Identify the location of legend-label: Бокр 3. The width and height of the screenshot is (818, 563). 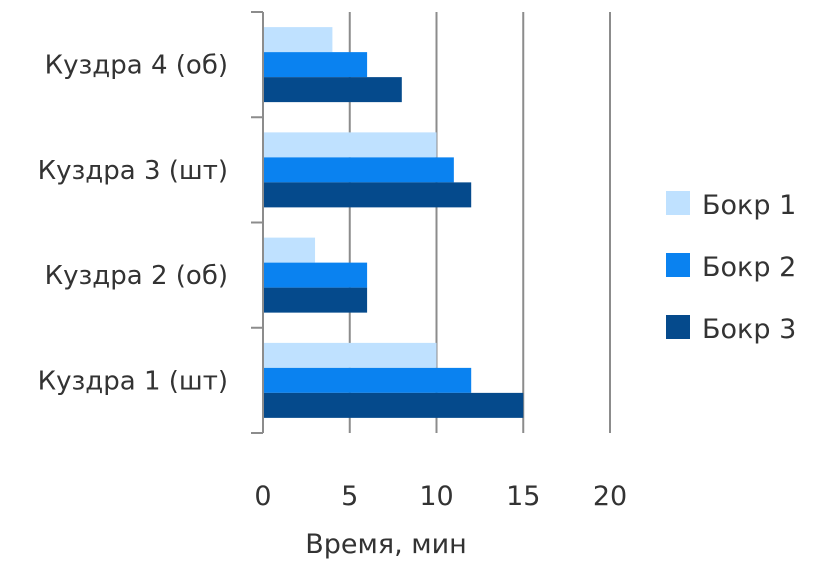
(749, 329).